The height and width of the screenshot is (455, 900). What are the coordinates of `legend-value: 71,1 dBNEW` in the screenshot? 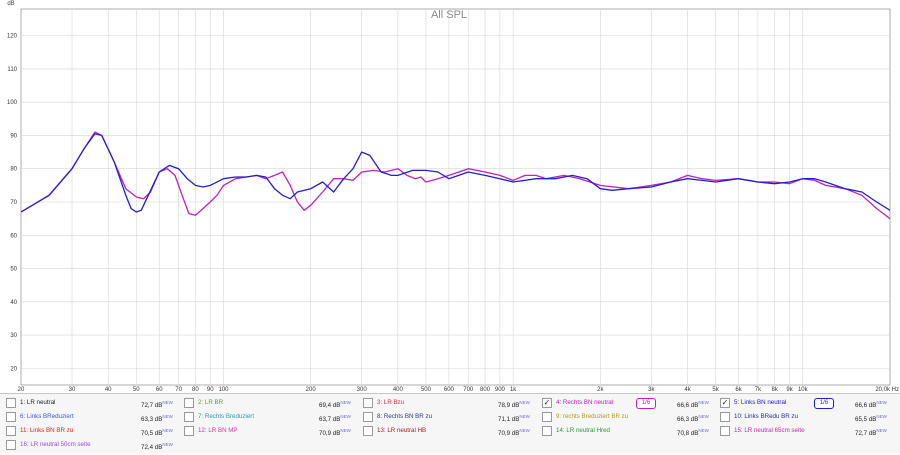 It's located at (514, 419).